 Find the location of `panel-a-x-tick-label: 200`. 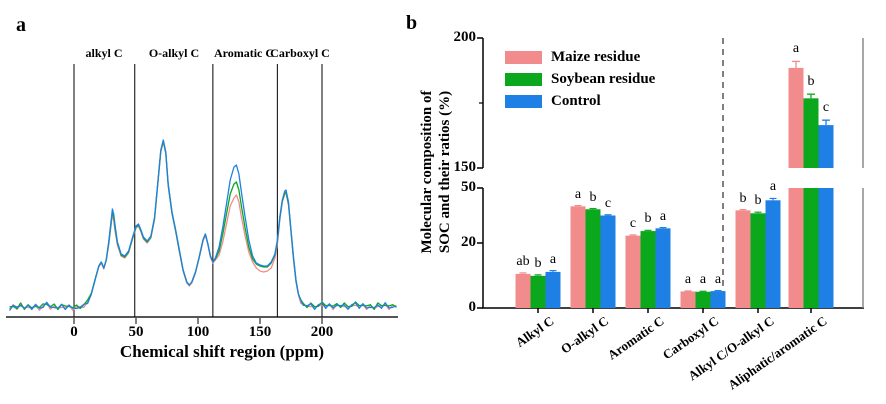

panel-a-x-tick-label: 200 is located at coordinates (322, 332).